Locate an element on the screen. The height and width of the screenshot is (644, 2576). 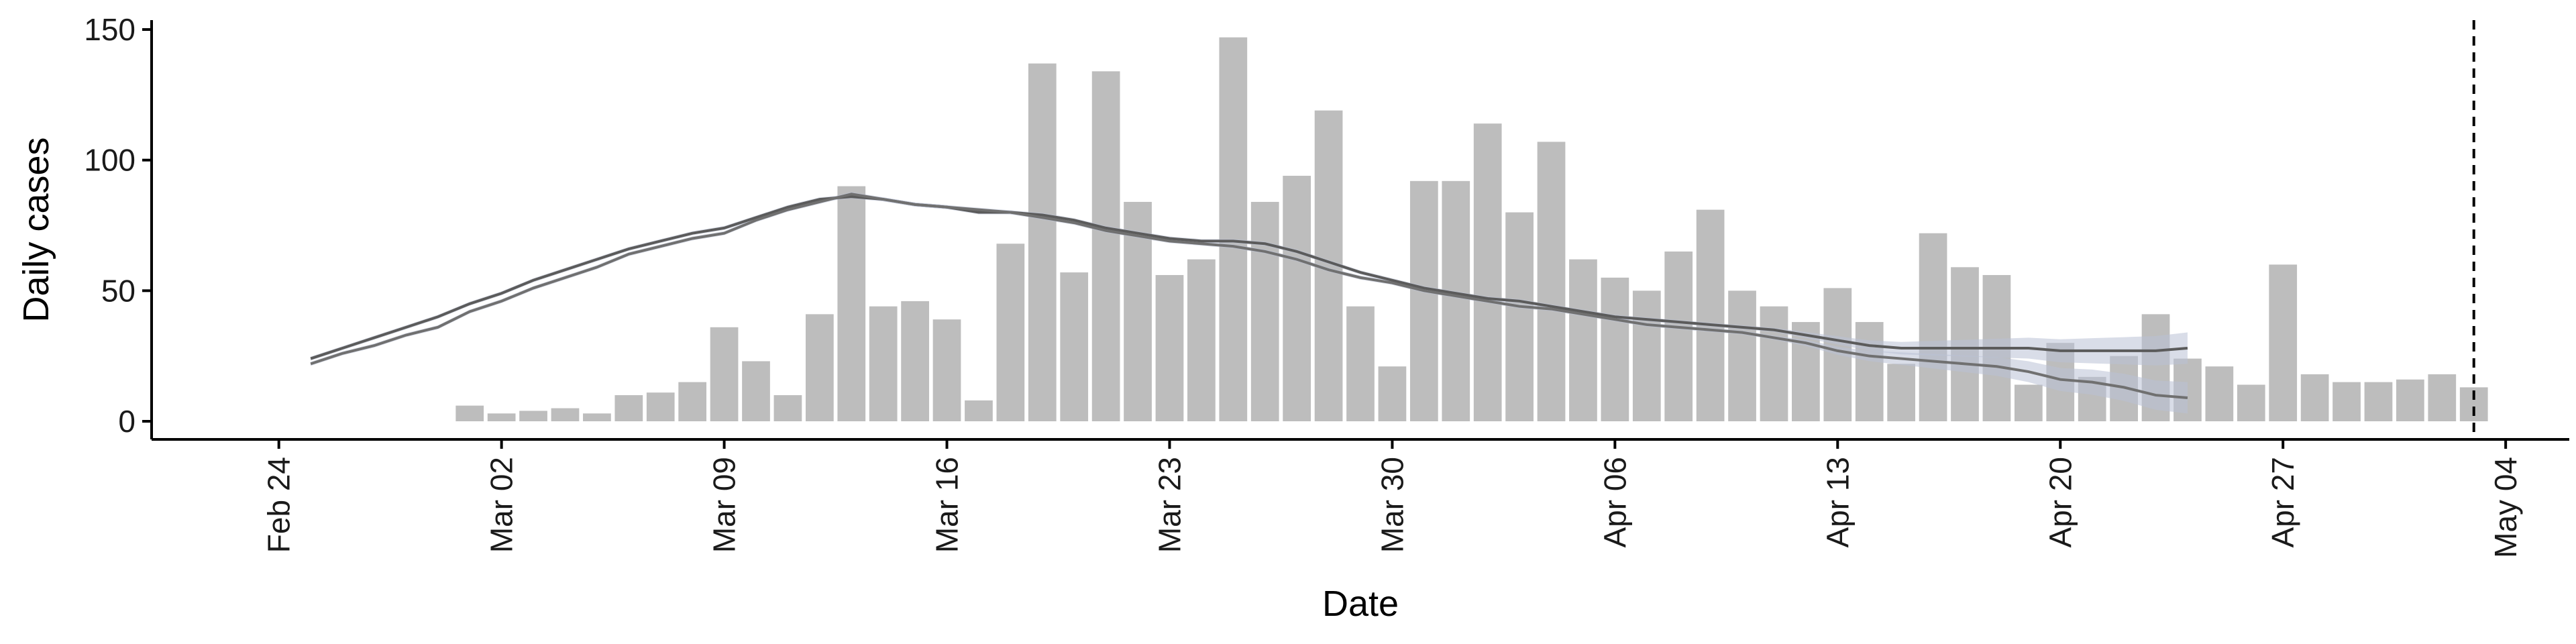
x-tick-label: Apr 06 is located at coordinates (1614, 502).